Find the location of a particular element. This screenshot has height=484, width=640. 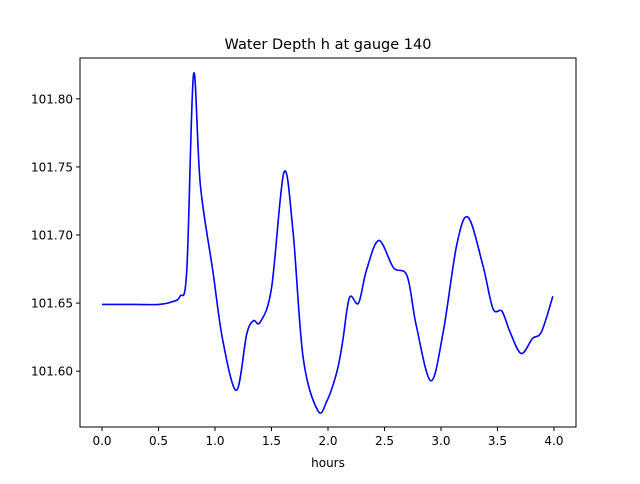

x-axis-label: hours is located at coordinates (328, 463).